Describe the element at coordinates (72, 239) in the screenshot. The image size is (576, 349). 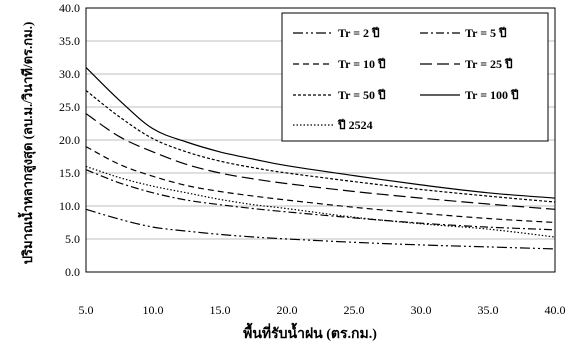
I see `y-tick-label: 5.0` at that location.